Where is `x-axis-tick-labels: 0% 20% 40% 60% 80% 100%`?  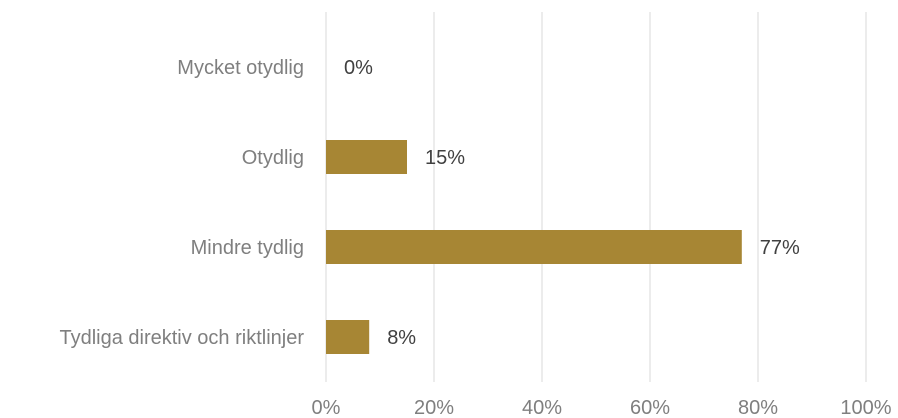 x-axis-tick-labels: 0% 20% 40% 60% 80% 100% is located at coordinates (602, 407).